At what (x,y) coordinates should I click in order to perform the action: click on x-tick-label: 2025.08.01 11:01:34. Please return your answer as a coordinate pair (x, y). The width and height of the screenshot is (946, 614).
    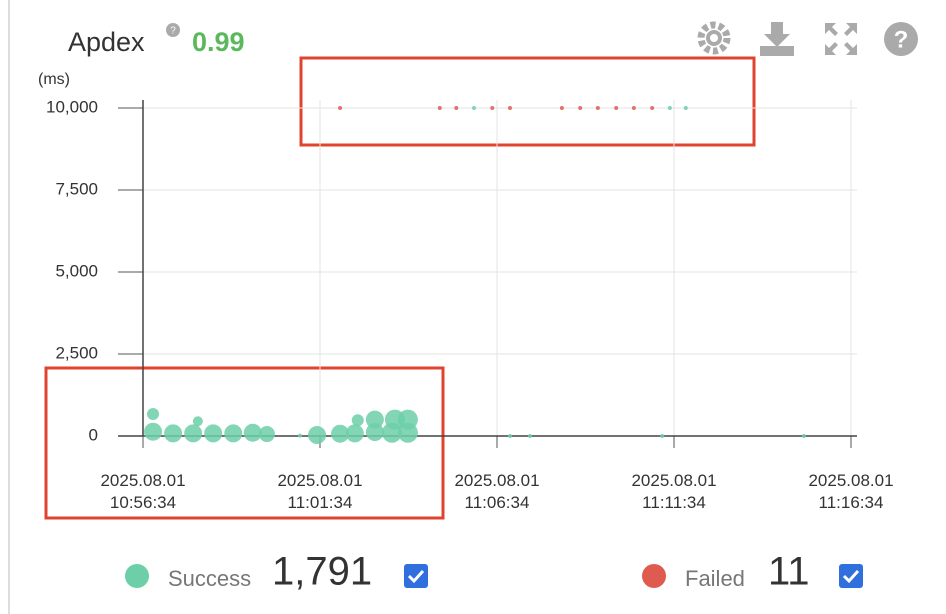
    Looking at the image, I should click on (320, 491).